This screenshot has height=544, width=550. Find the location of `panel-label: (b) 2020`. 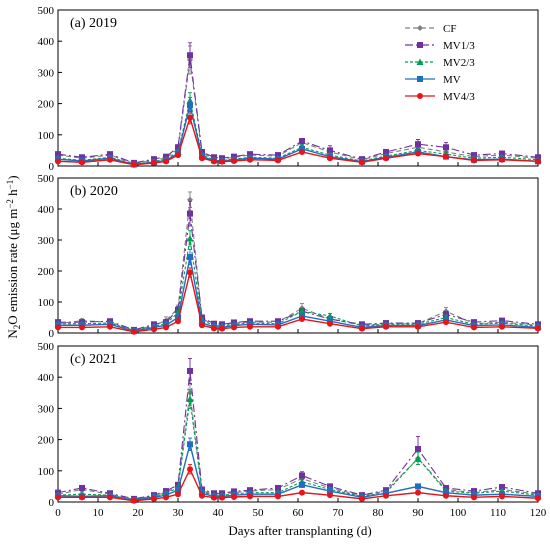

panel-label: (b) 2020 is located at coordinates (94, 191).